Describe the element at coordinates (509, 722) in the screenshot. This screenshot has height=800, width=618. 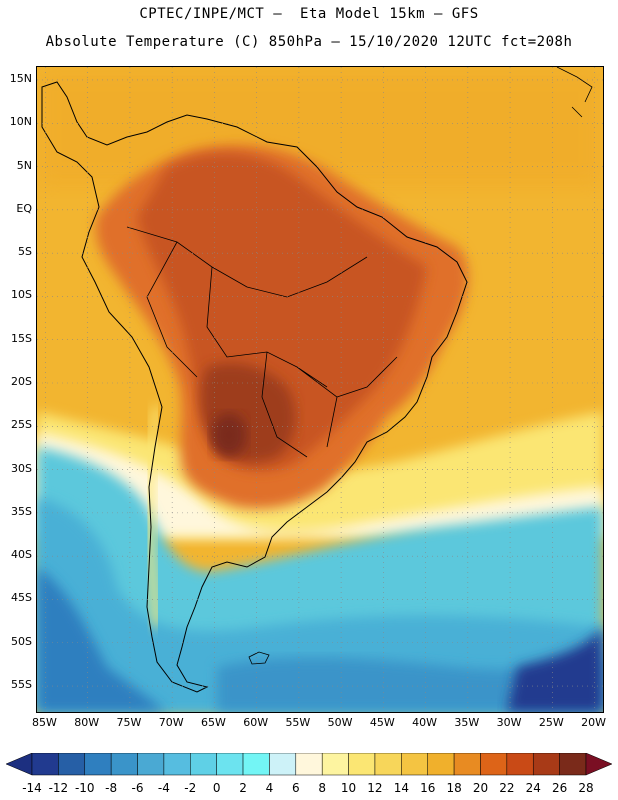
I see `longitude-tick-label: 30W` at that location.